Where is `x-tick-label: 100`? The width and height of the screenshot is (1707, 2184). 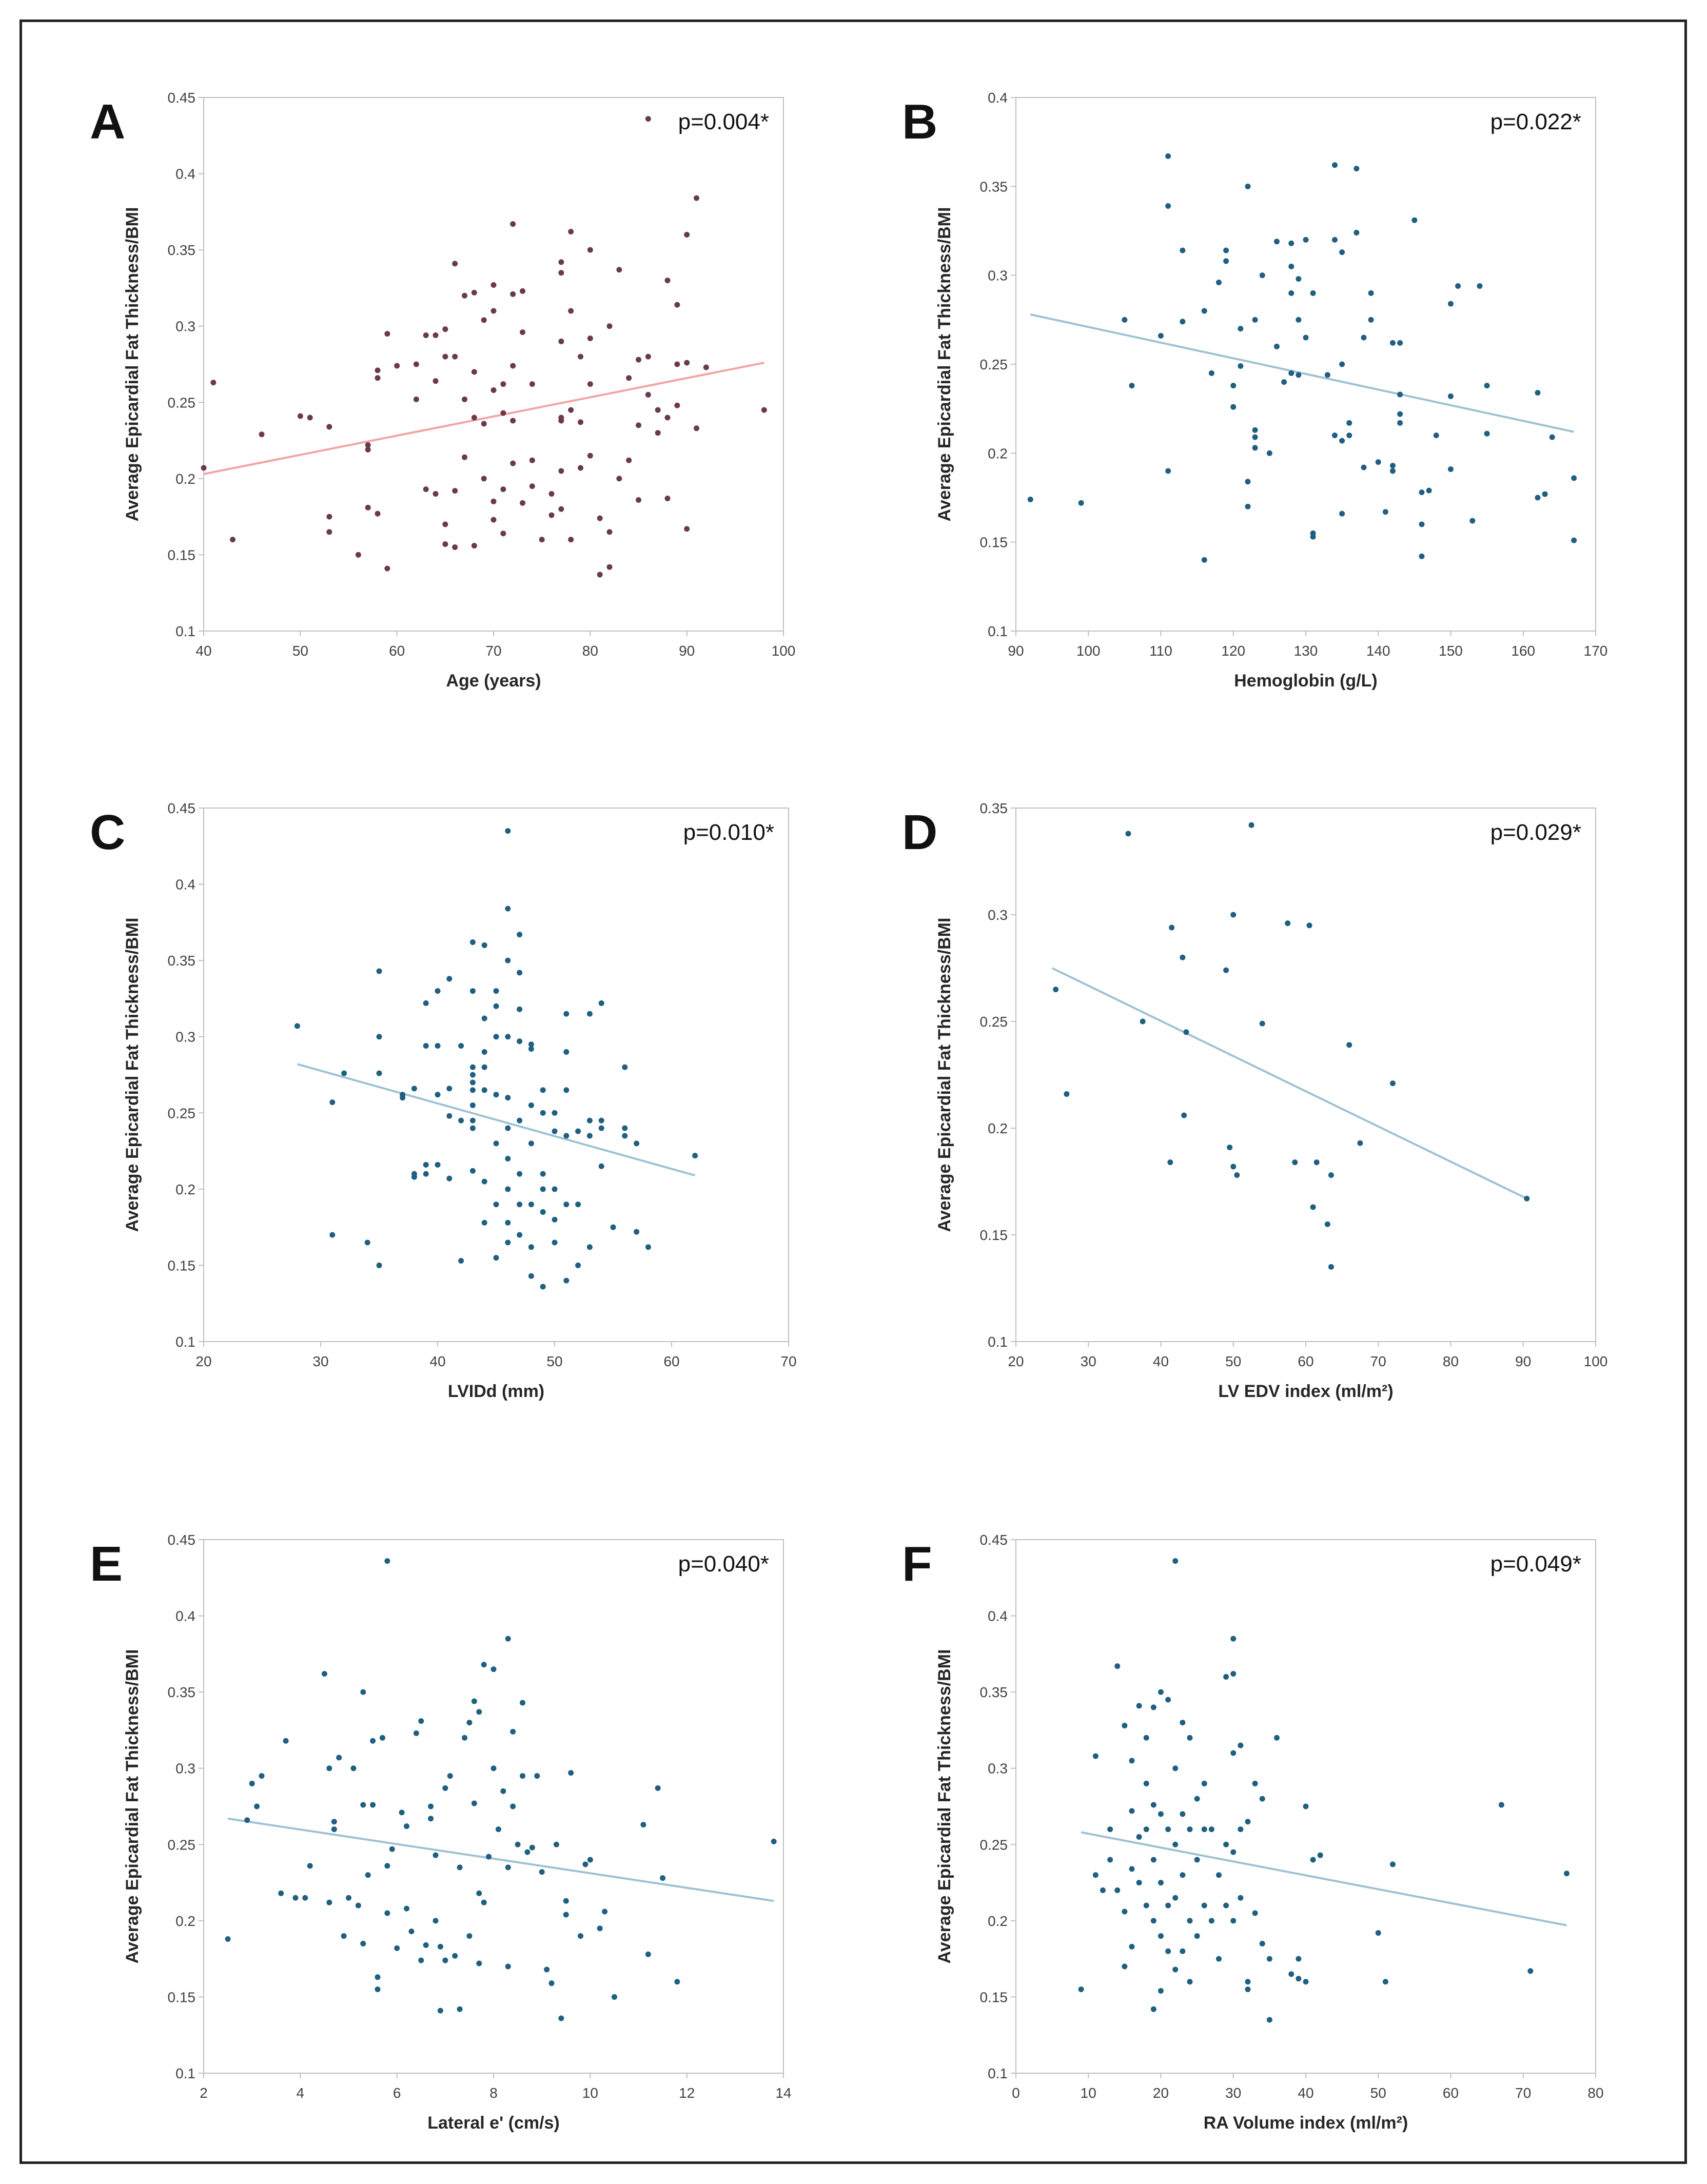
x-tick-label: 100 is located at coordinates (1088, 651).